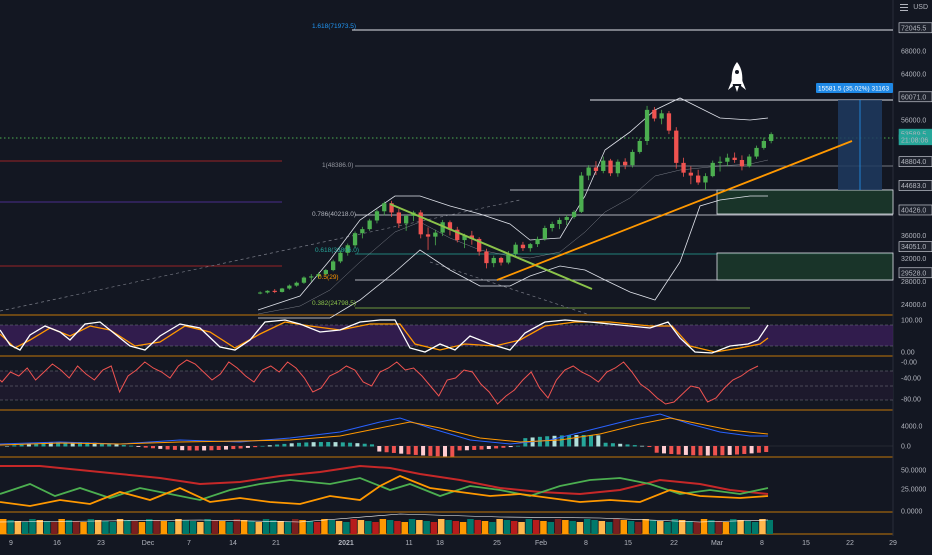 The image size is (932, 555). I want to click on time-axis-label: 15, so click(628, 543).